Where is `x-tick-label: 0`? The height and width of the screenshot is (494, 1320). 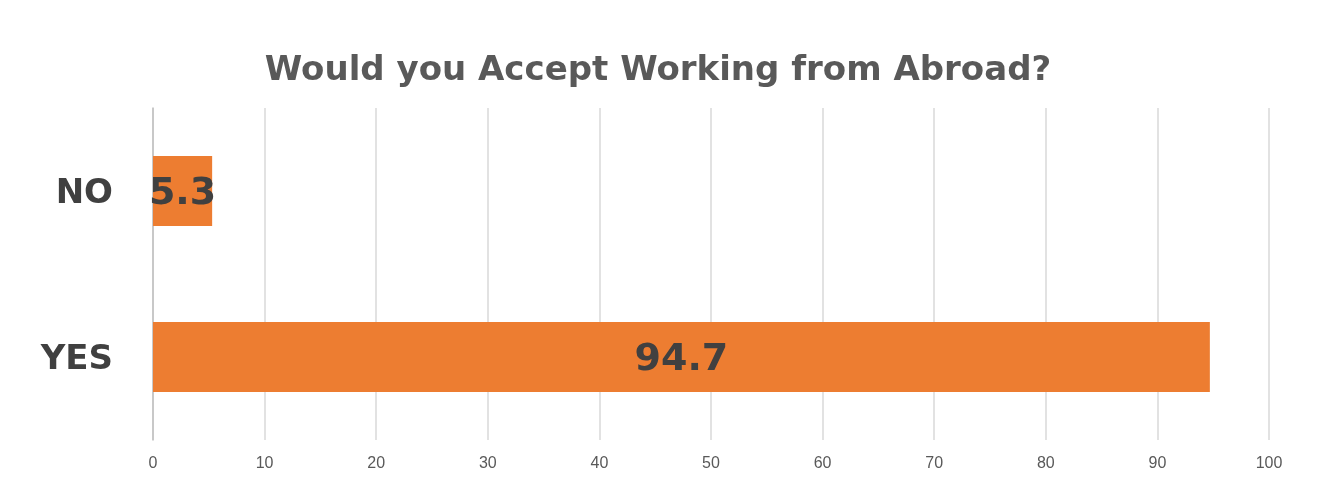 x-tick-label: 0 is located at coordinates (153, 462).